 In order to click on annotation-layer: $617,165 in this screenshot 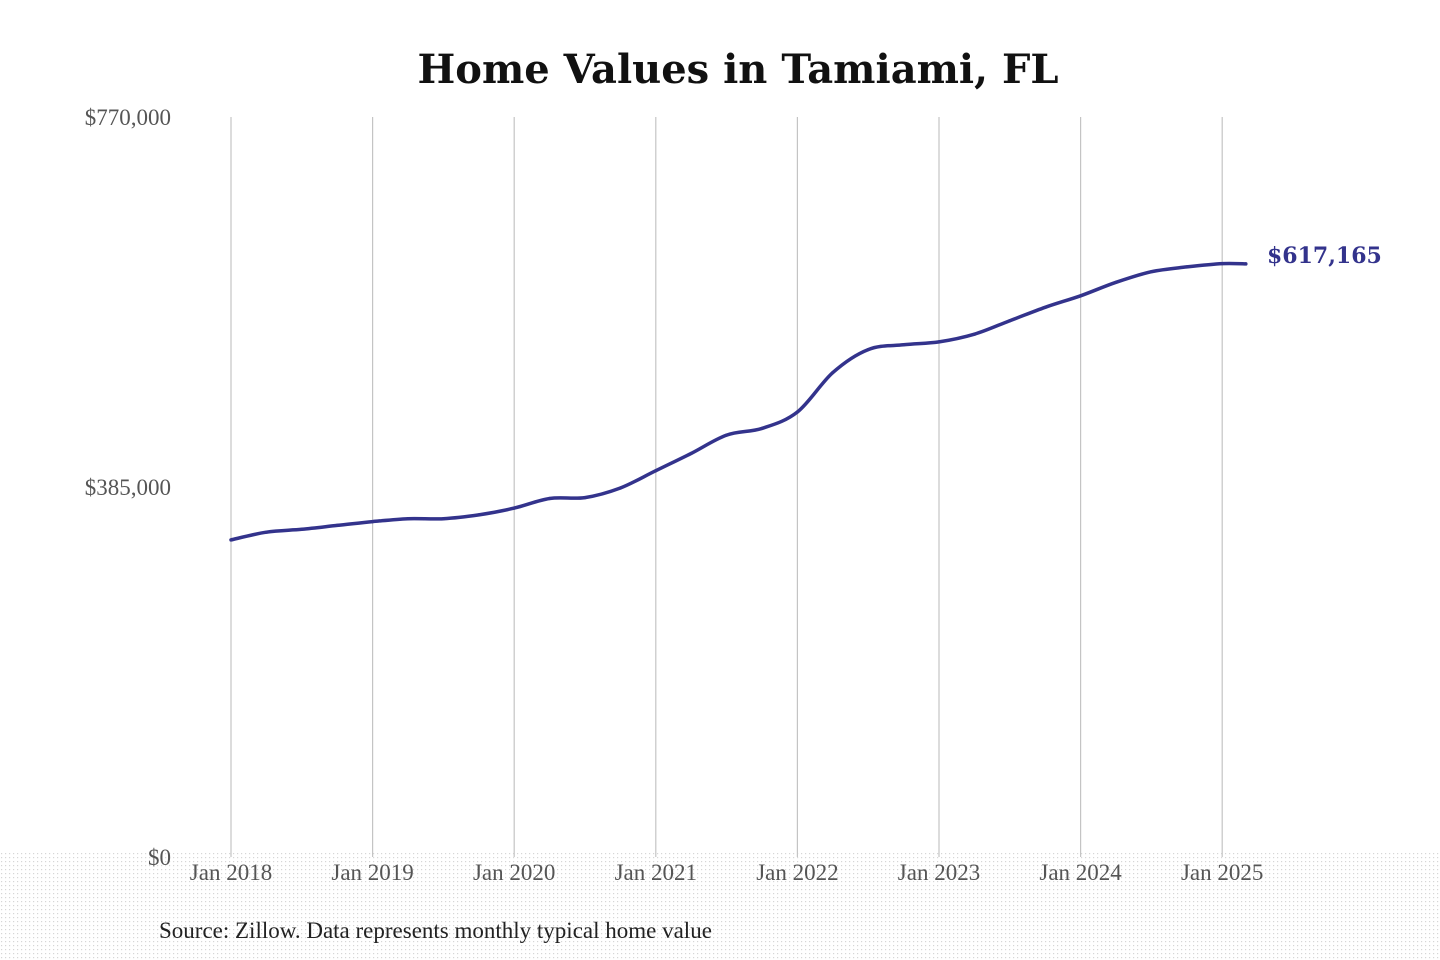, I will do `click(1324, 256)`.